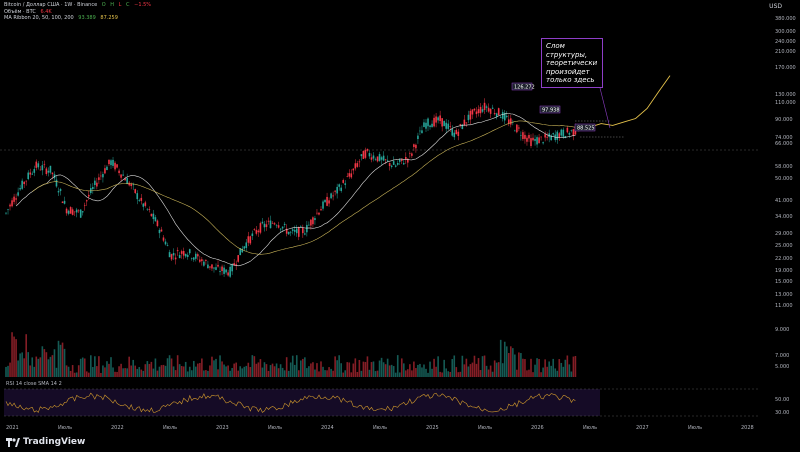 The image size is (800, 452). What do you see at coordinates (51, 5) in the screenshot?
I see `symbol-line: Bitcoin / Доллар США · 1W · Binance` at bounding box center [51, 5].